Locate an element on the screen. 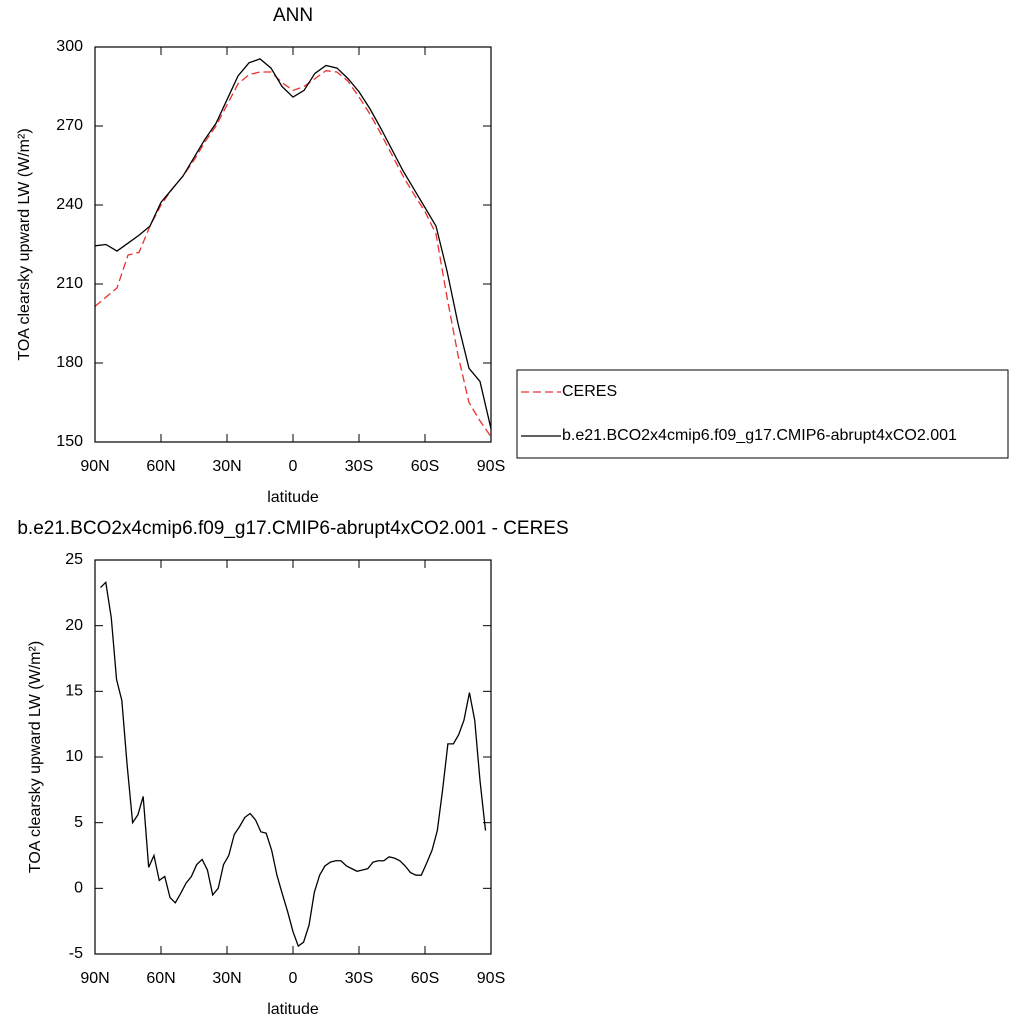  y-tick-label: 25 is located at coordinates (74, 559).